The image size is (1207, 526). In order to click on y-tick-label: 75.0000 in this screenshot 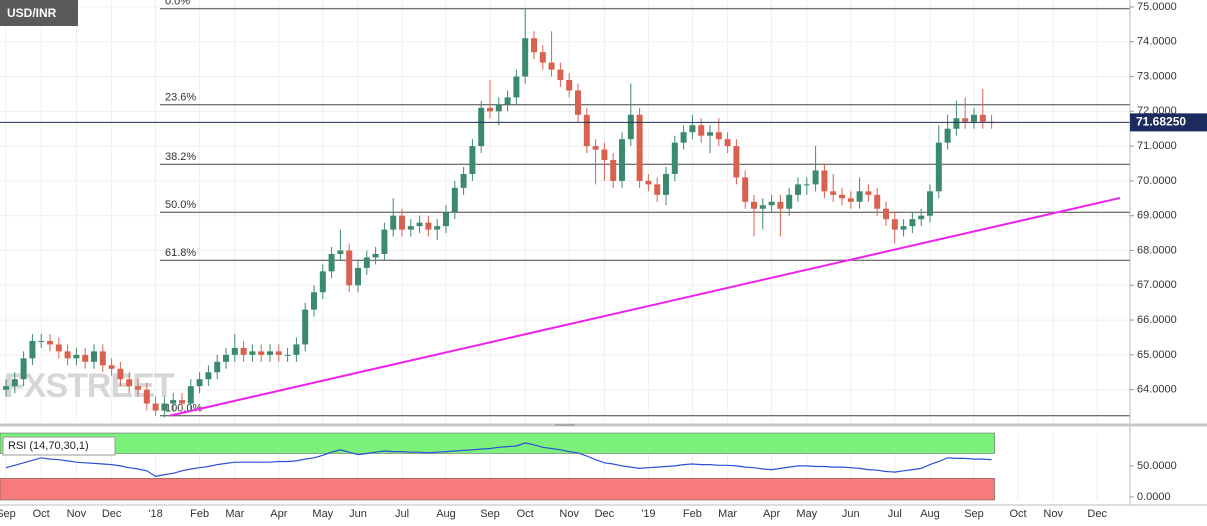, I will do `click(1157, 7)`.